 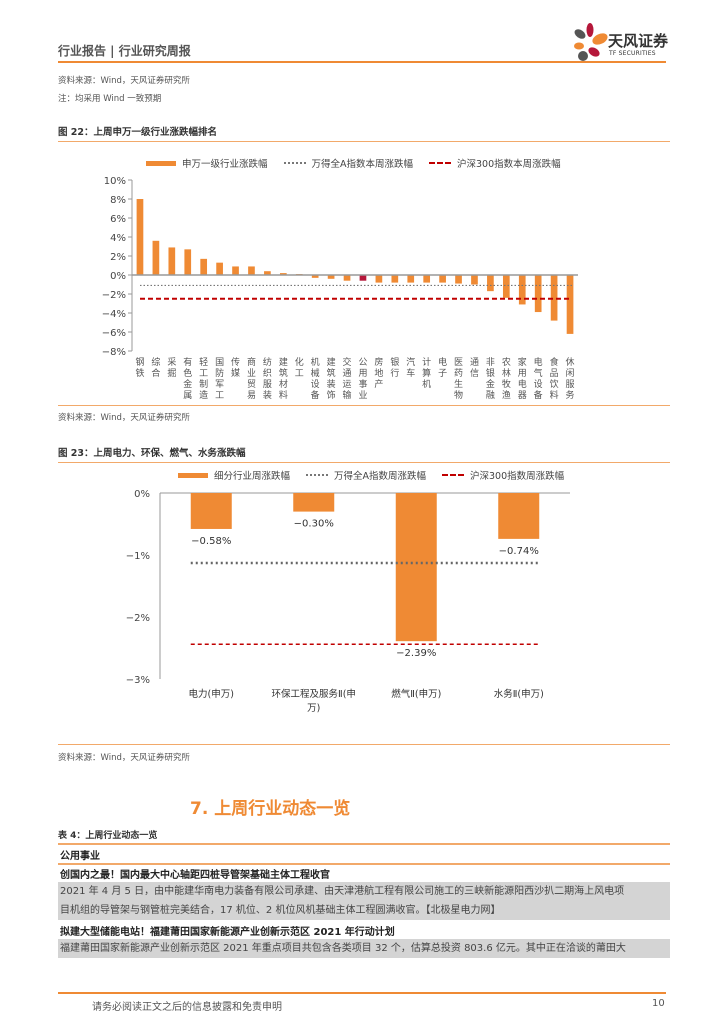 I want to click on x-tick-label: 有色金属, so click(x=187, y=378).